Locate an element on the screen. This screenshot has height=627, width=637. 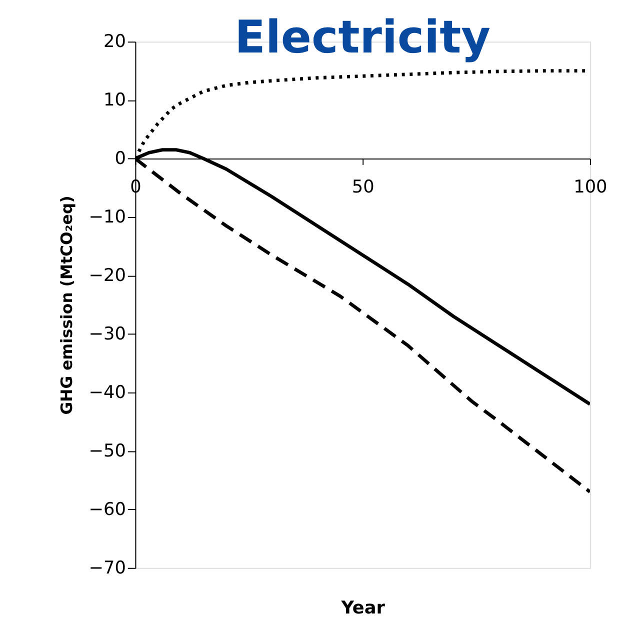
y-tick-label: −60 is located at coordinates (107, 510).